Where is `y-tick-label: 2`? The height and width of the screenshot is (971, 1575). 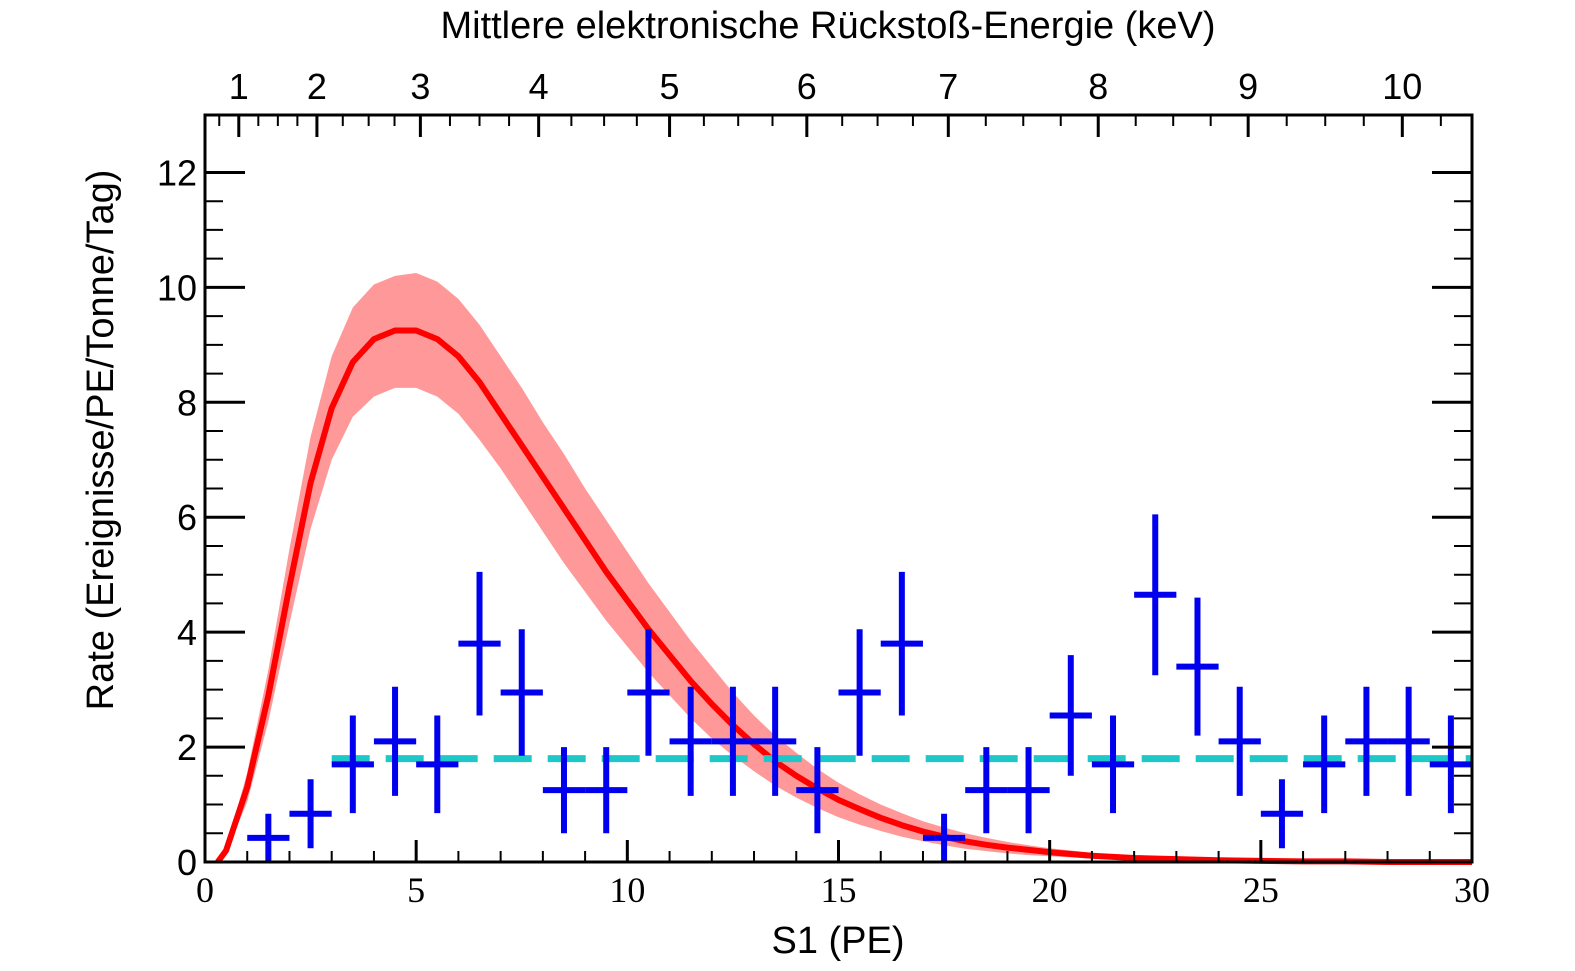 y-tick-label: 2 is located at coordinates (187, 747).